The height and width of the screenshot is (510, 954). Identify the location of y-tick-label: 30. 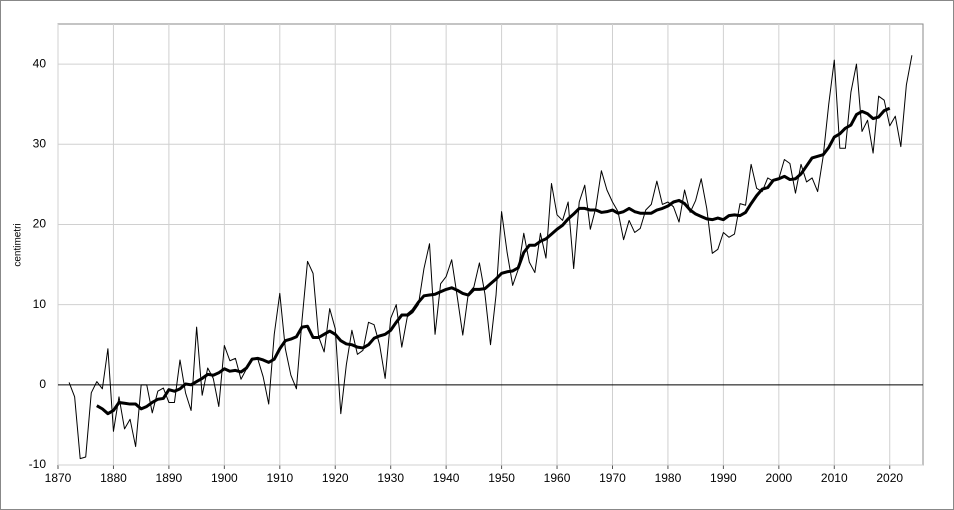
(40, 143).